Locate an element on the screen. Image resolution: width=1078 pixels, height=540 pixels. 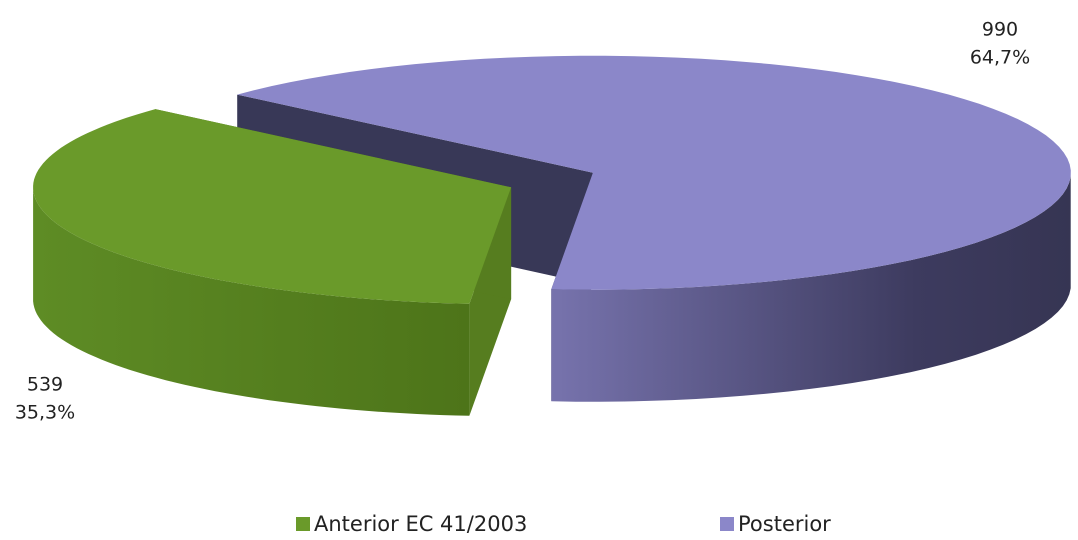
data-label: 990 is located at coordinates (1000, 30).